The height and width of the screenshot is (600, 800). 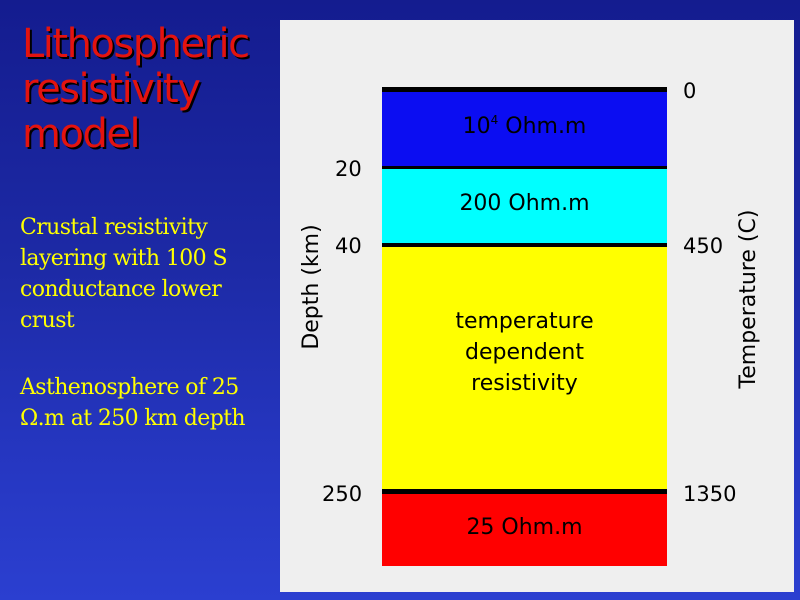 What do you see at coordinates (524, 491) in the screenshot?
I see `boundary-250km` at bounding box center [524, 491].